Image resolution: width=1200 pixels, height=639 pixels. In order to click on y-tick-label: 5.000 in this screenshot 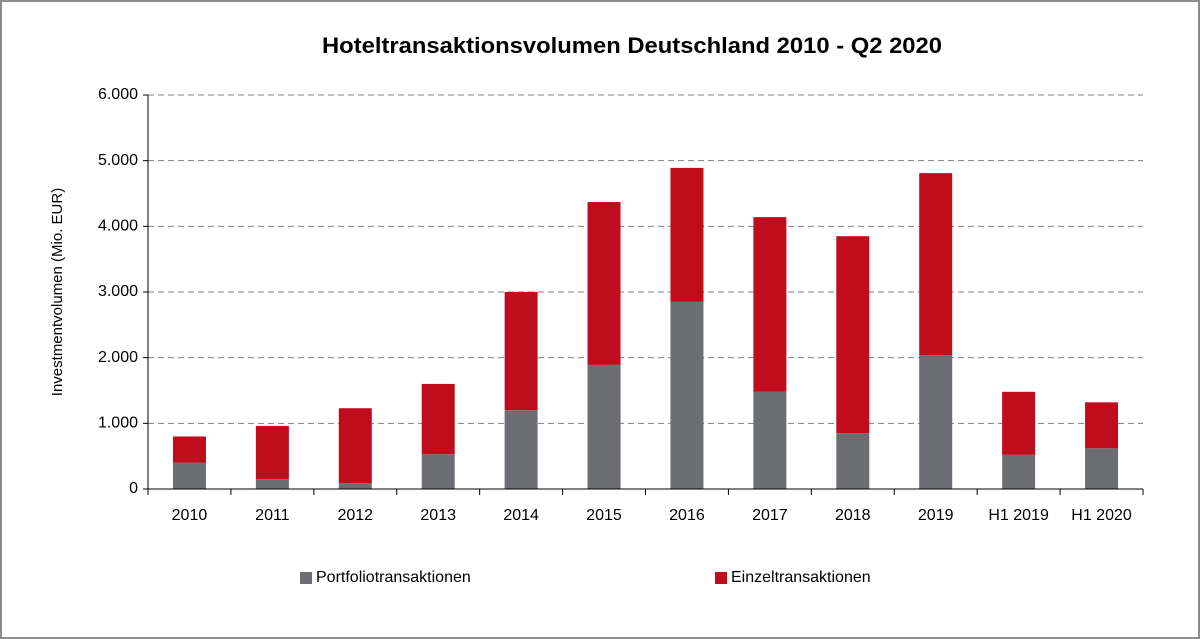, I will do `click(118, 160)`.